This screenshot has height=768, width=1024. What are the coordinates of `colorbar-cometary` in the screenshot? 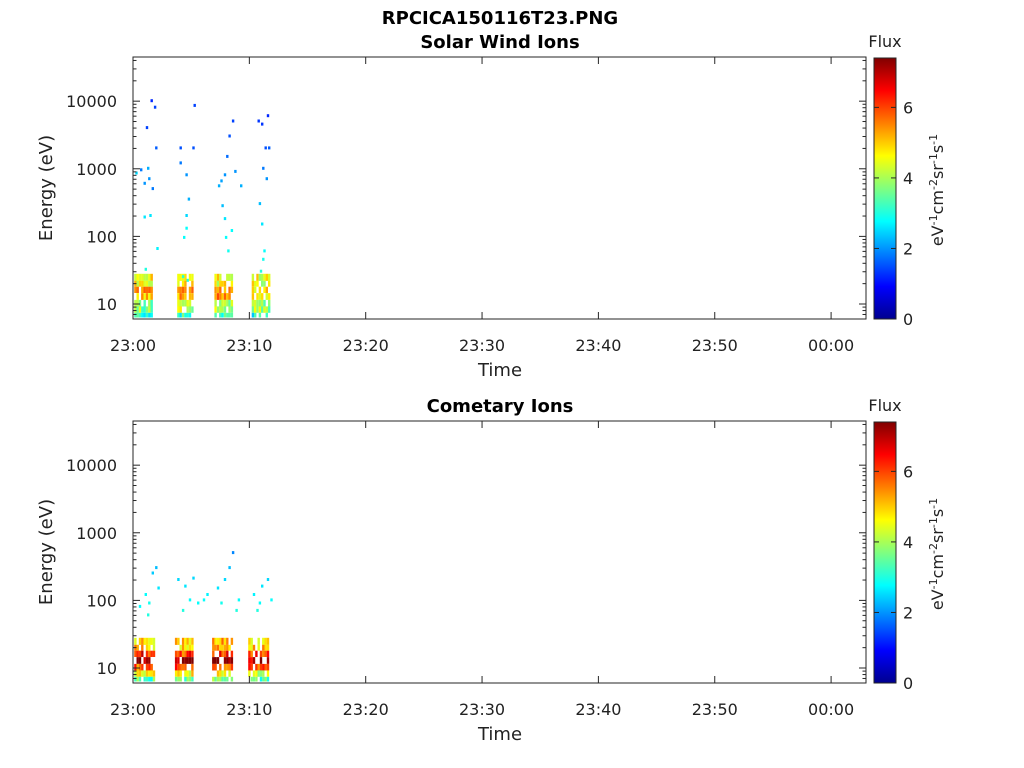 It's located at (885, 552).